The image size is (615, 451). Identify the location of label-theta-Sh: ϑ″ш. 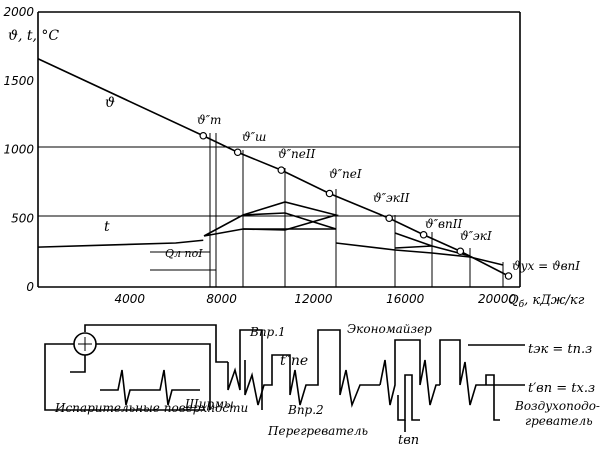
(254, 137).